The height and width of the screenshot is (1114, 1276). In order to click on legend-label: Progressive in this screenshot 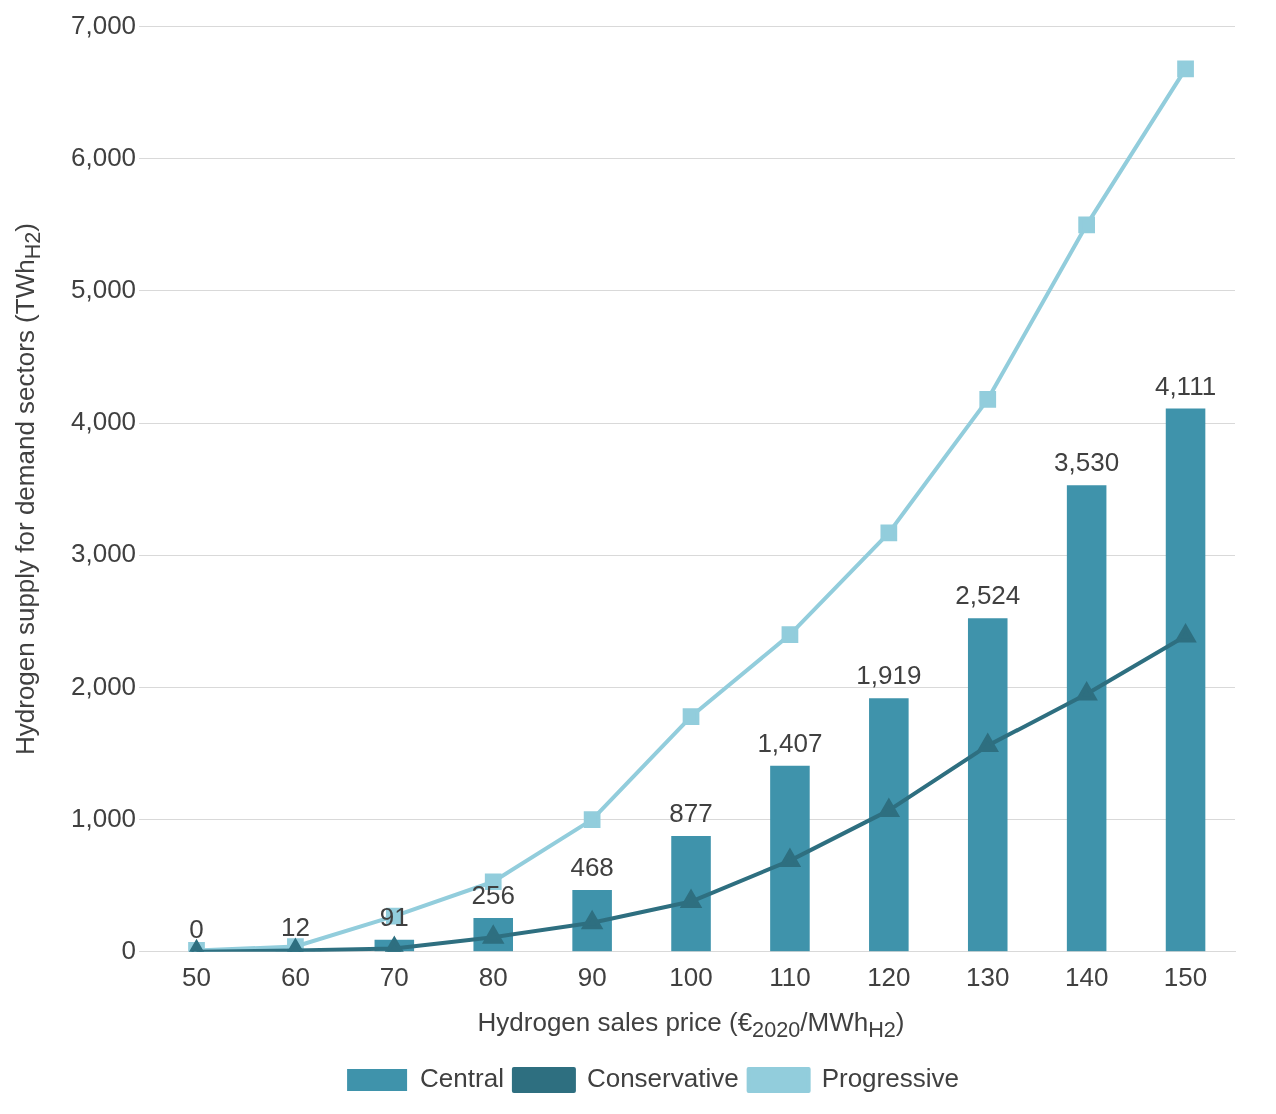, I will do `click(890, 1078)`.